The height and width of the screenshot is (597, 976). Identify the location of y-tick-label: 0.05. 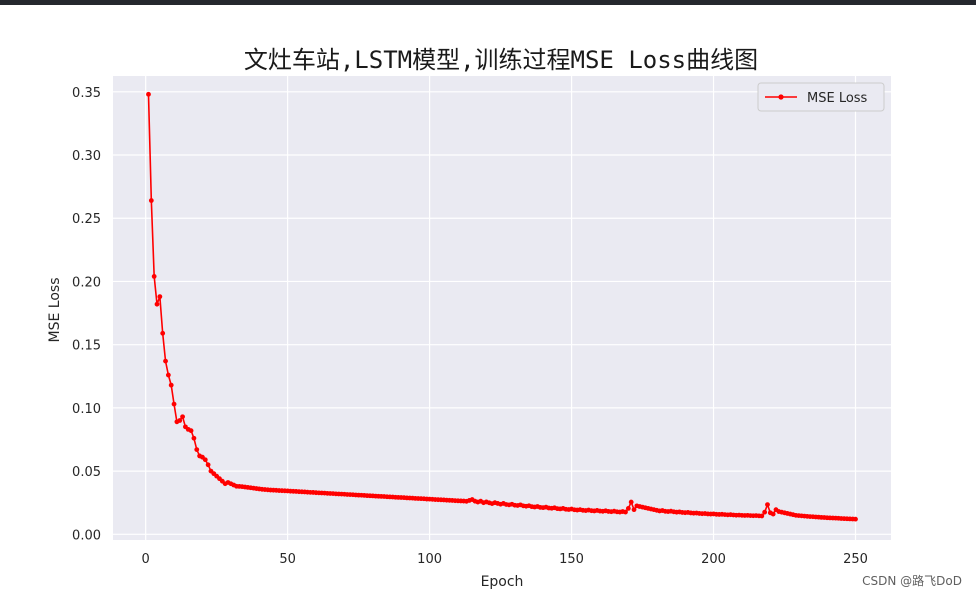
(86, 472).